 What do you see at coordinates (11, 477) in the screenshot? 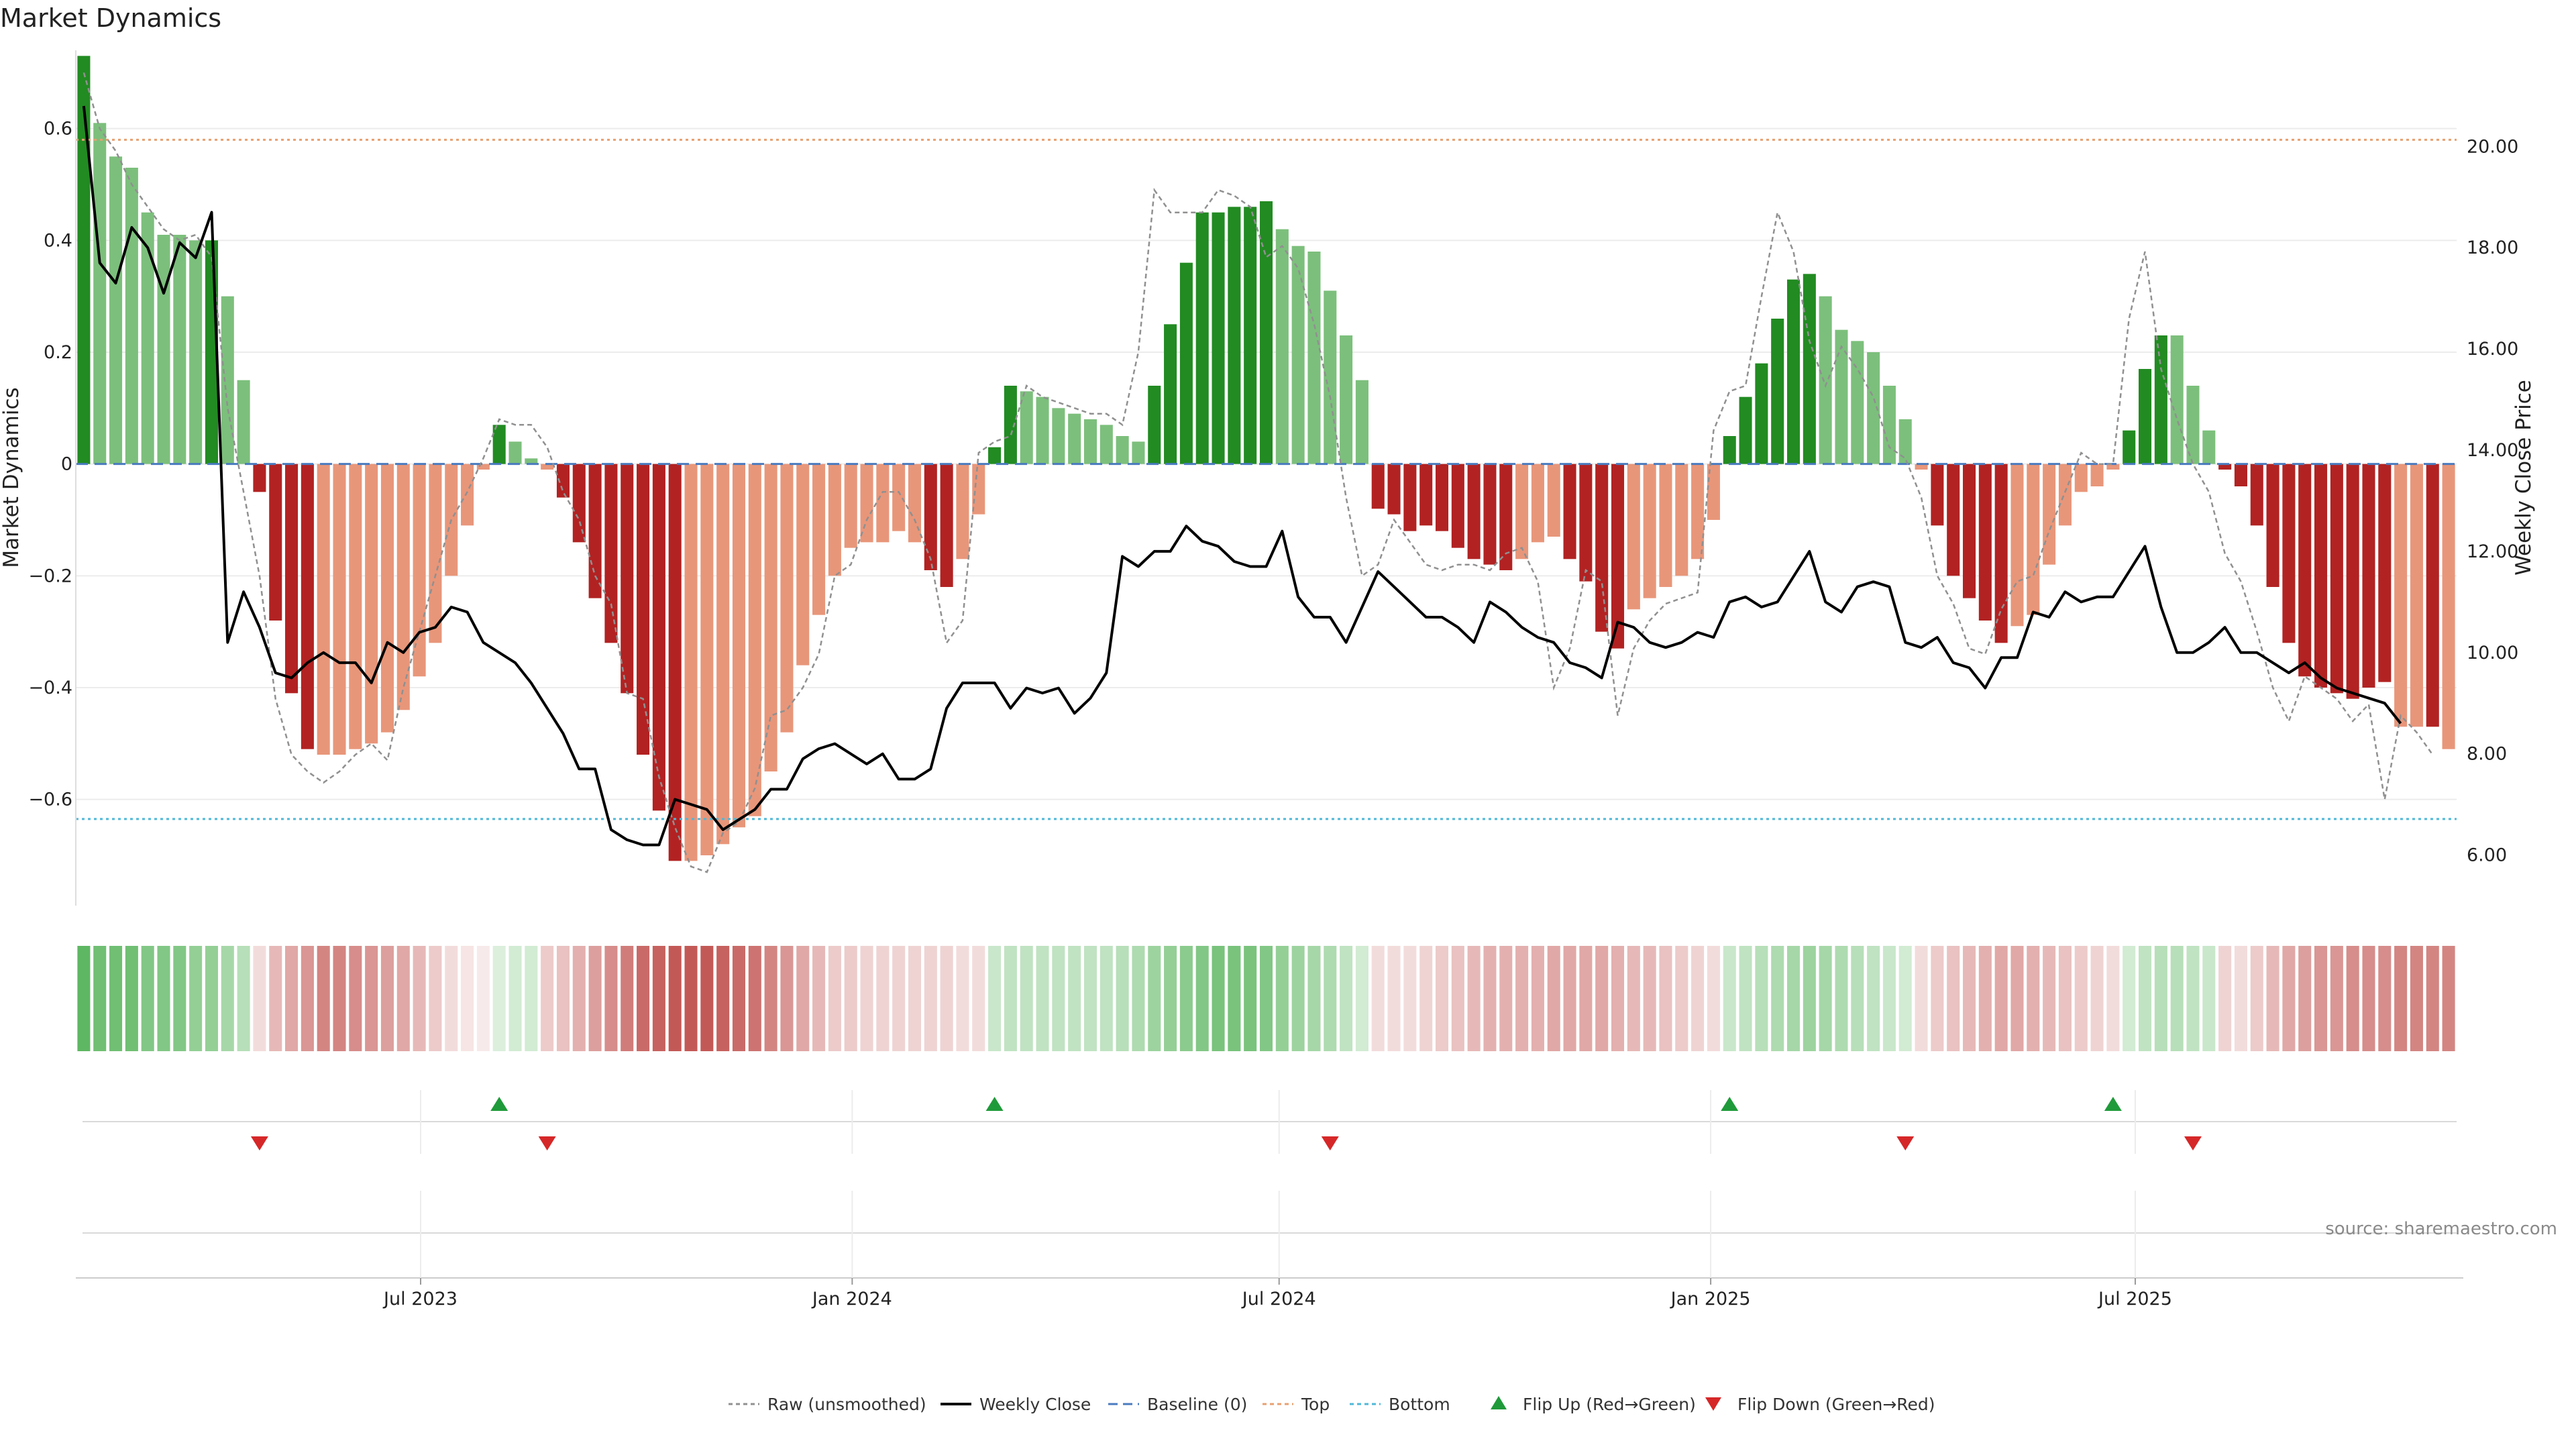
I see `y-axis-label-left: Market Dynamics` at bounding box center [11, 477].